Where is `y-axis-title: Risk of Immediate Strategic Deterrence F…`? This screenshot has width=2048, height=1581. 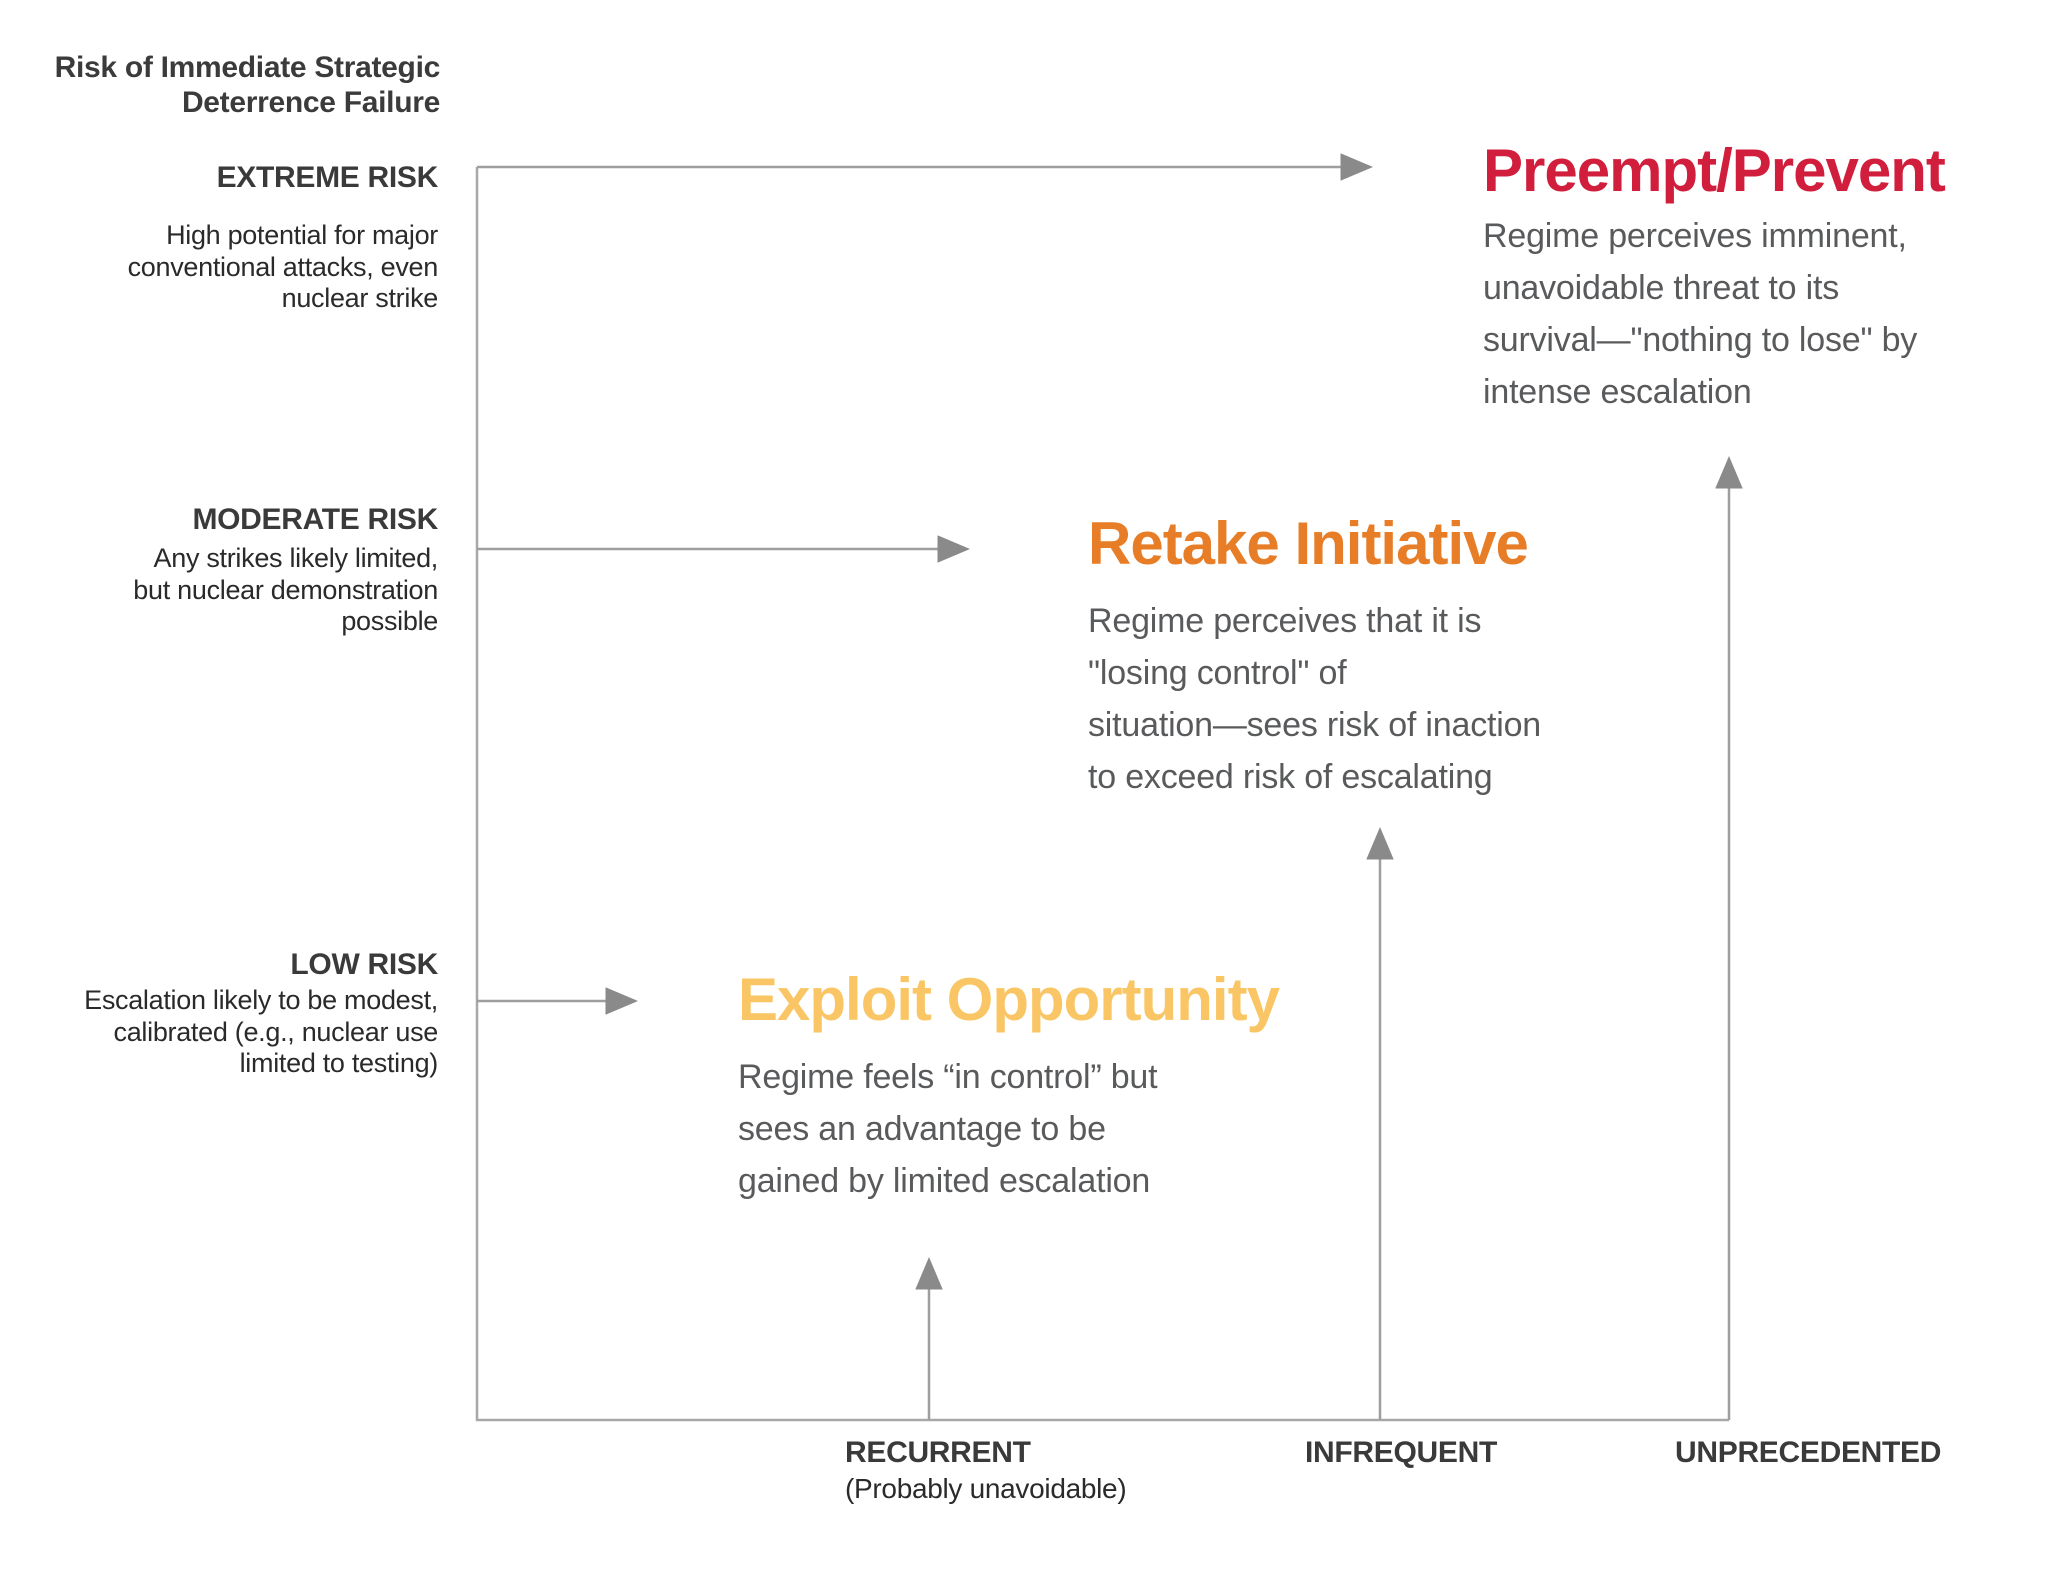
y-axis-title: Risk of Immediate Strategic Deterrence F… is located at coordinates (247, 85).